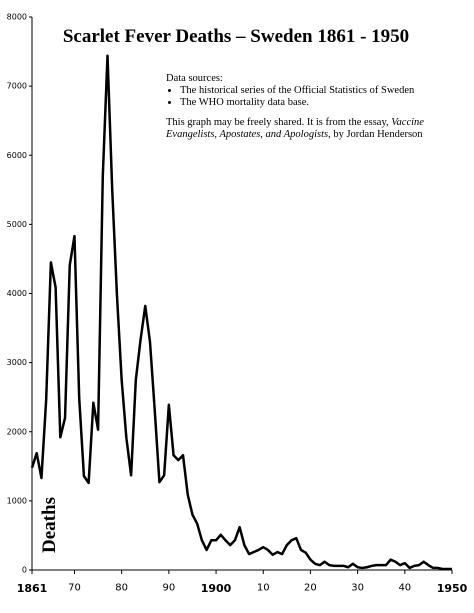 This screenshot has width=474, height=613. Describe the element at coordinates (32, 588) in the screenshot. I see `x-tick-label: 1861` at that location.